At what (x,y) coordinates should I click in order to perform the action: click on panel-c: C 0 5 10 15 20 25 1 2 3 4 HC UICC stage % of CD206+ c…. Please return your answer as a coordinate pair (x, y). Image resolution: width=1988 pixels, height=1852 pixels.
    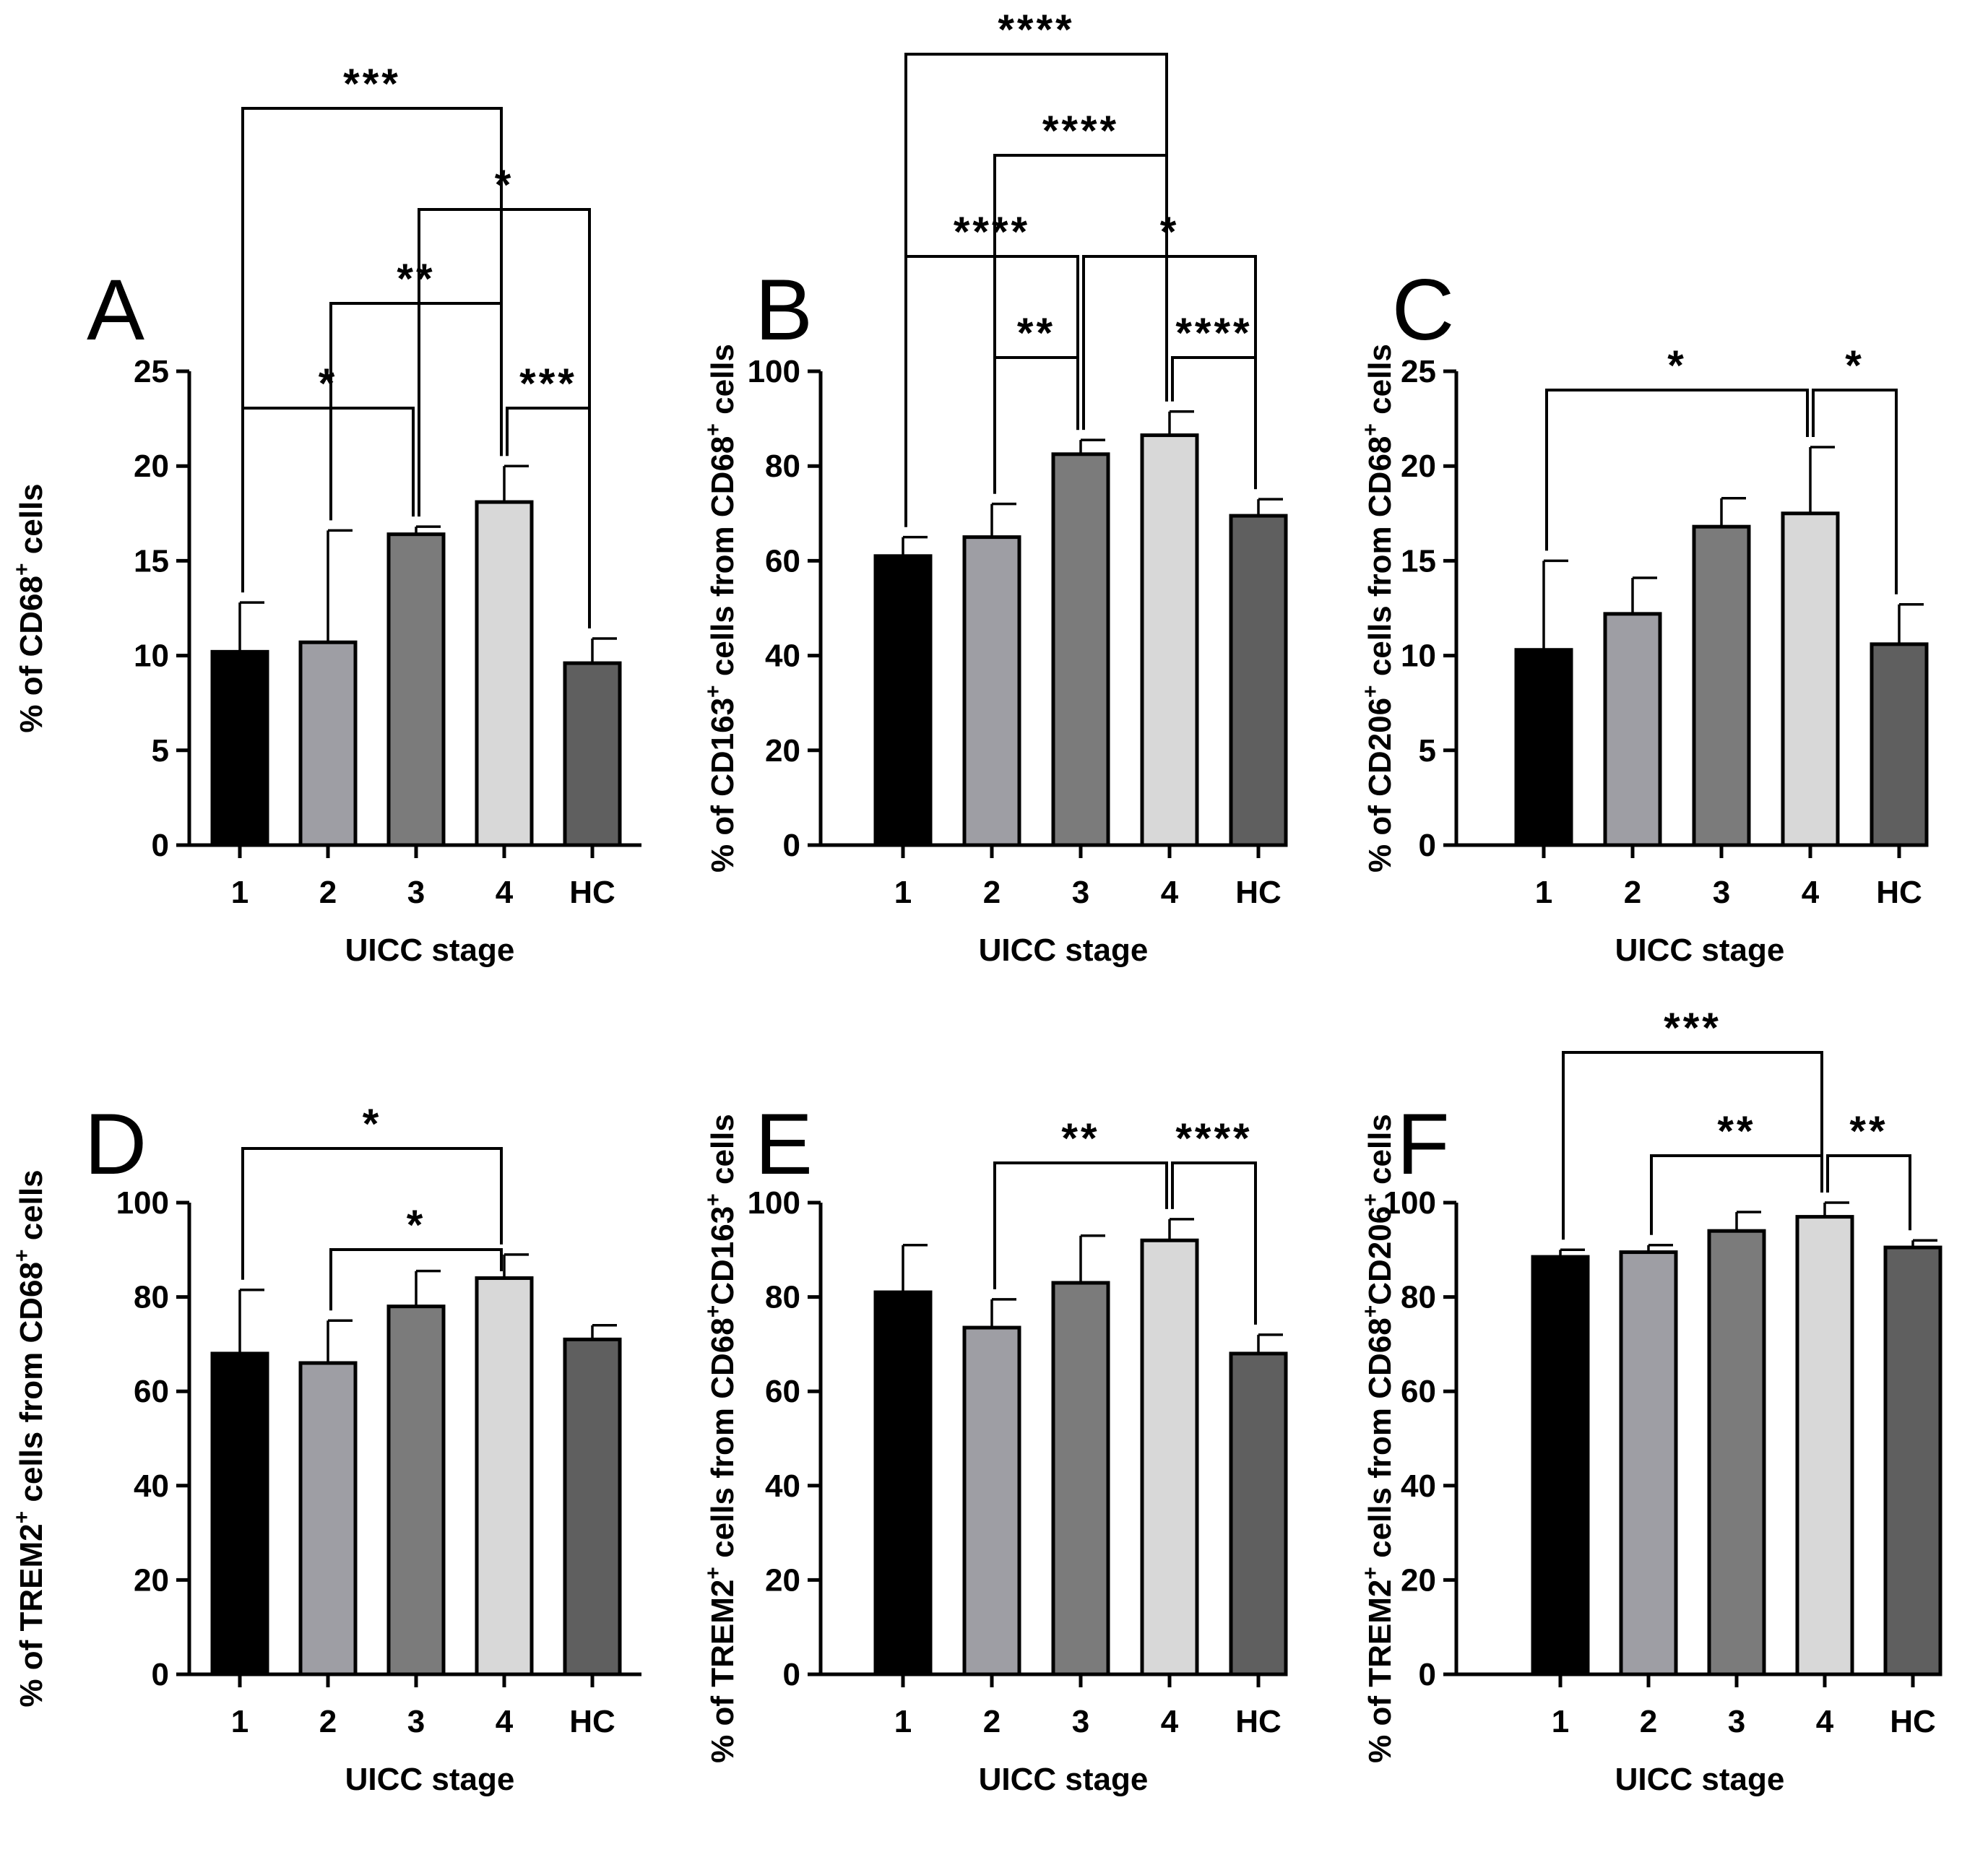
    Looking at the image, I should click on (1644, 614).